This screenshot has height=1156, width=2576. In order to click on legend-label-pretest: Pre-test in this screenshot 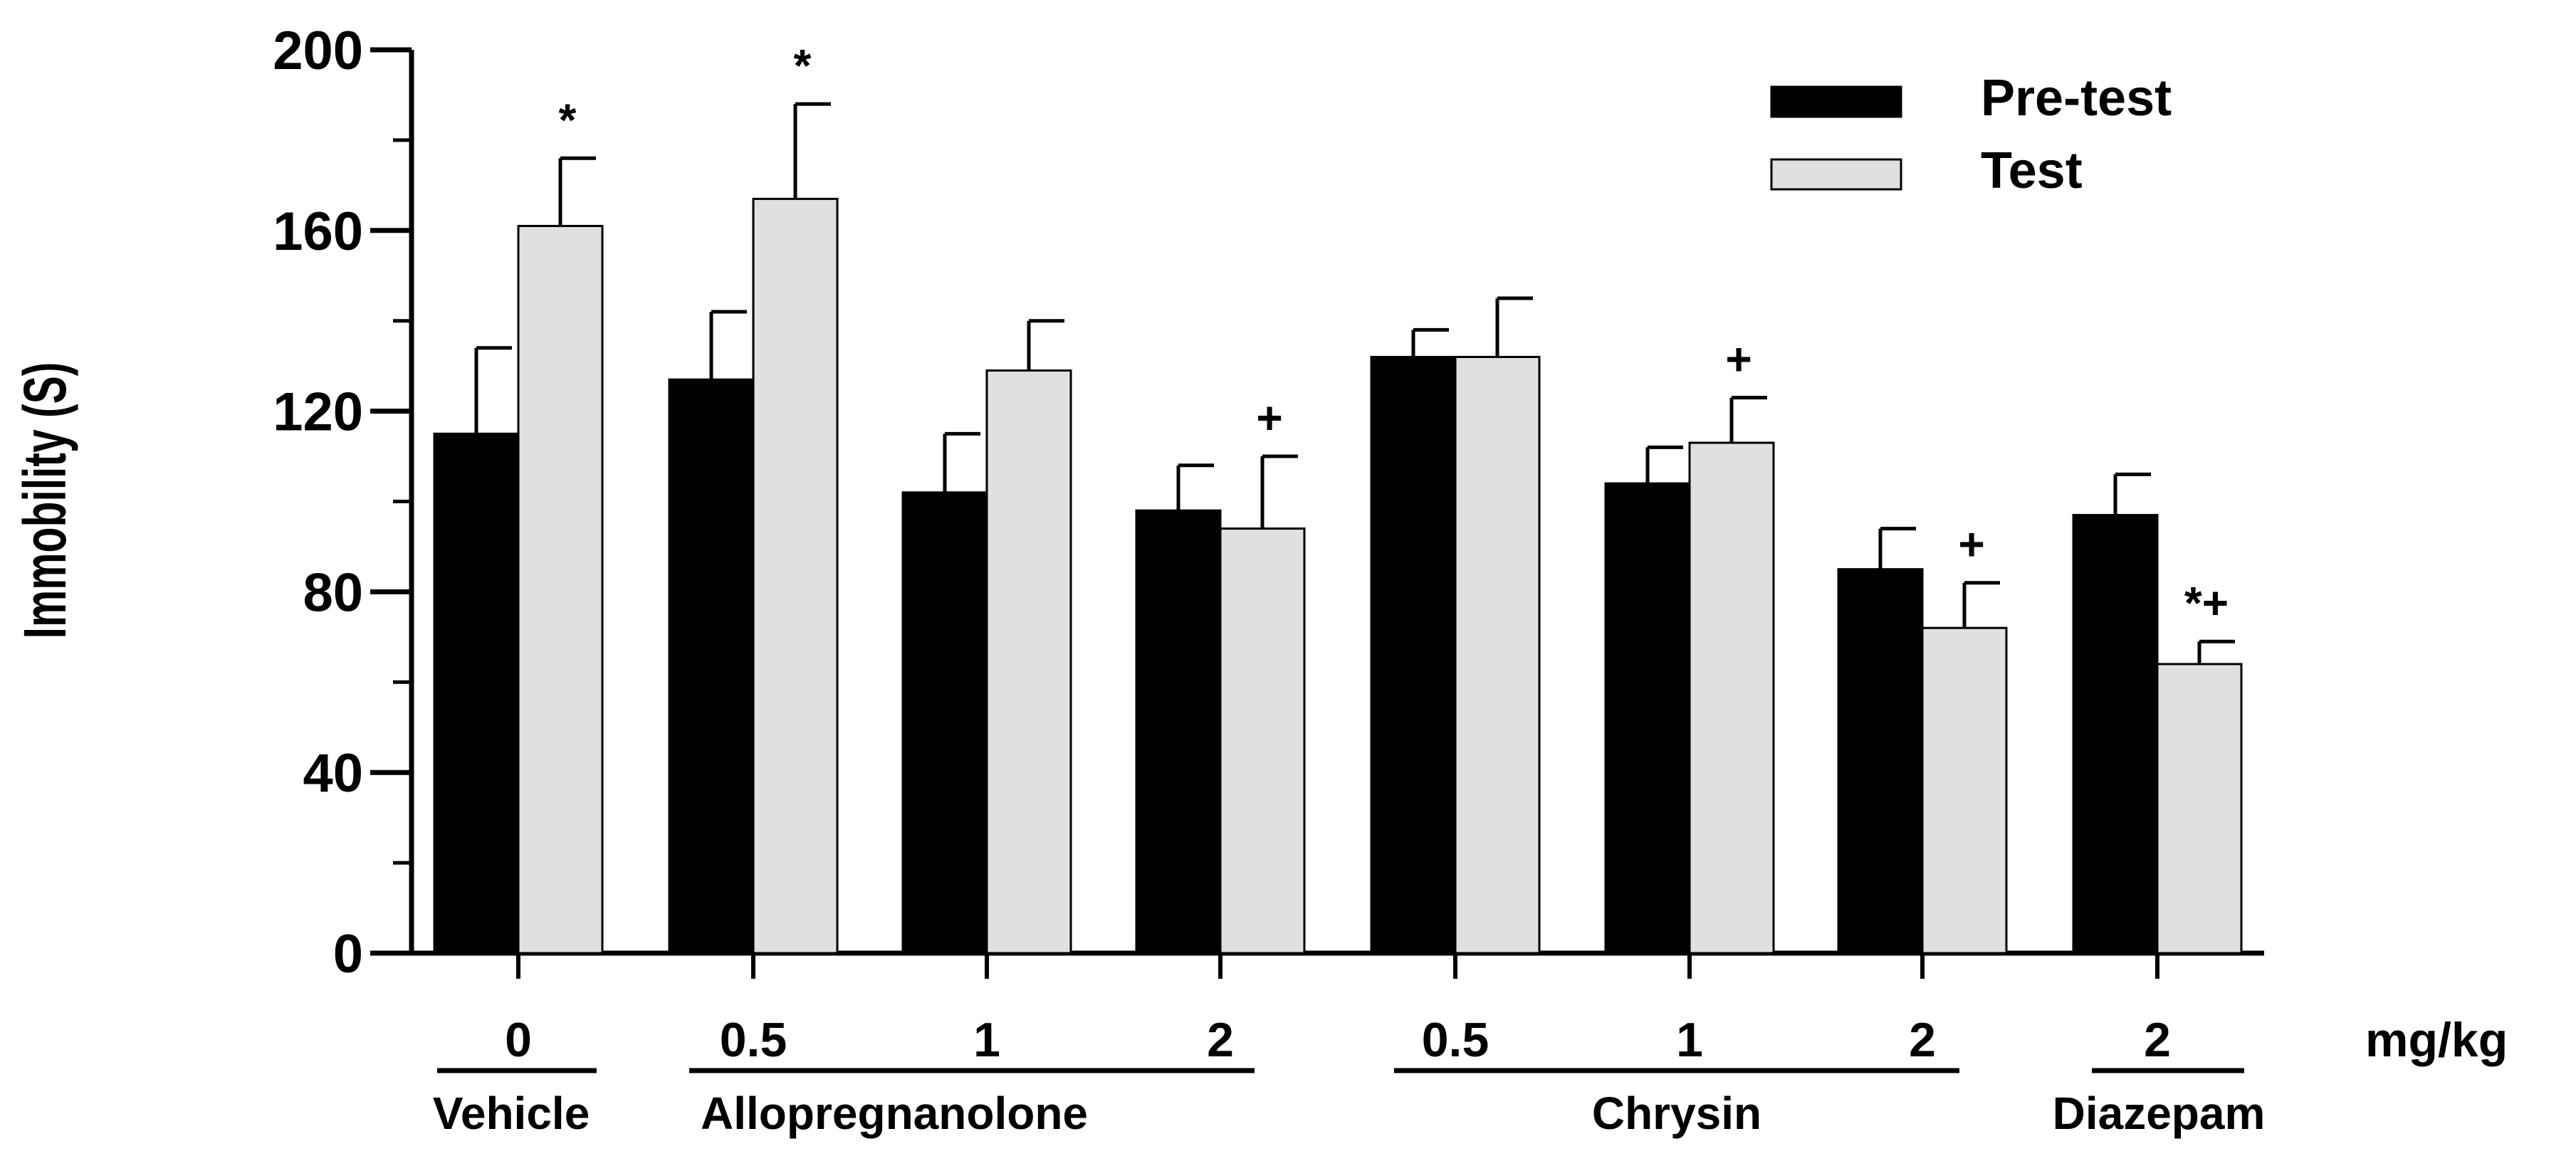, I will do `click(2076, 98)`.